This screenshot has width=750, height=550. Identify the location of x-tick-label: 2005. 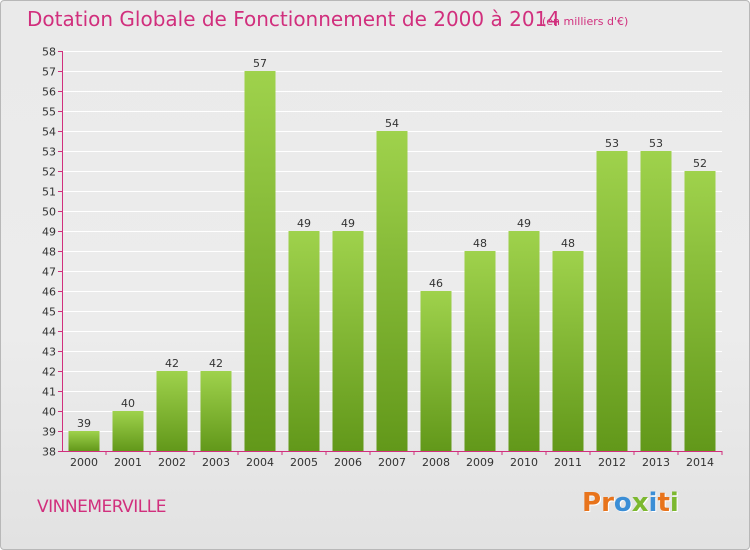
(304, 462).